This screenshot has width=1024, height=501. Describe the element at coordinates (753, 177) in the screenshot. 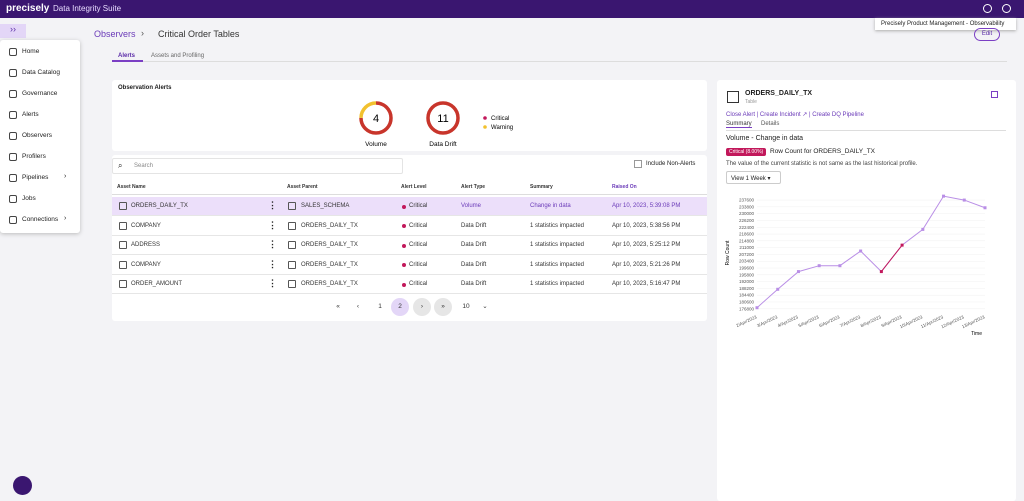

I see `range-select: View 1 Week ▾` at that location.